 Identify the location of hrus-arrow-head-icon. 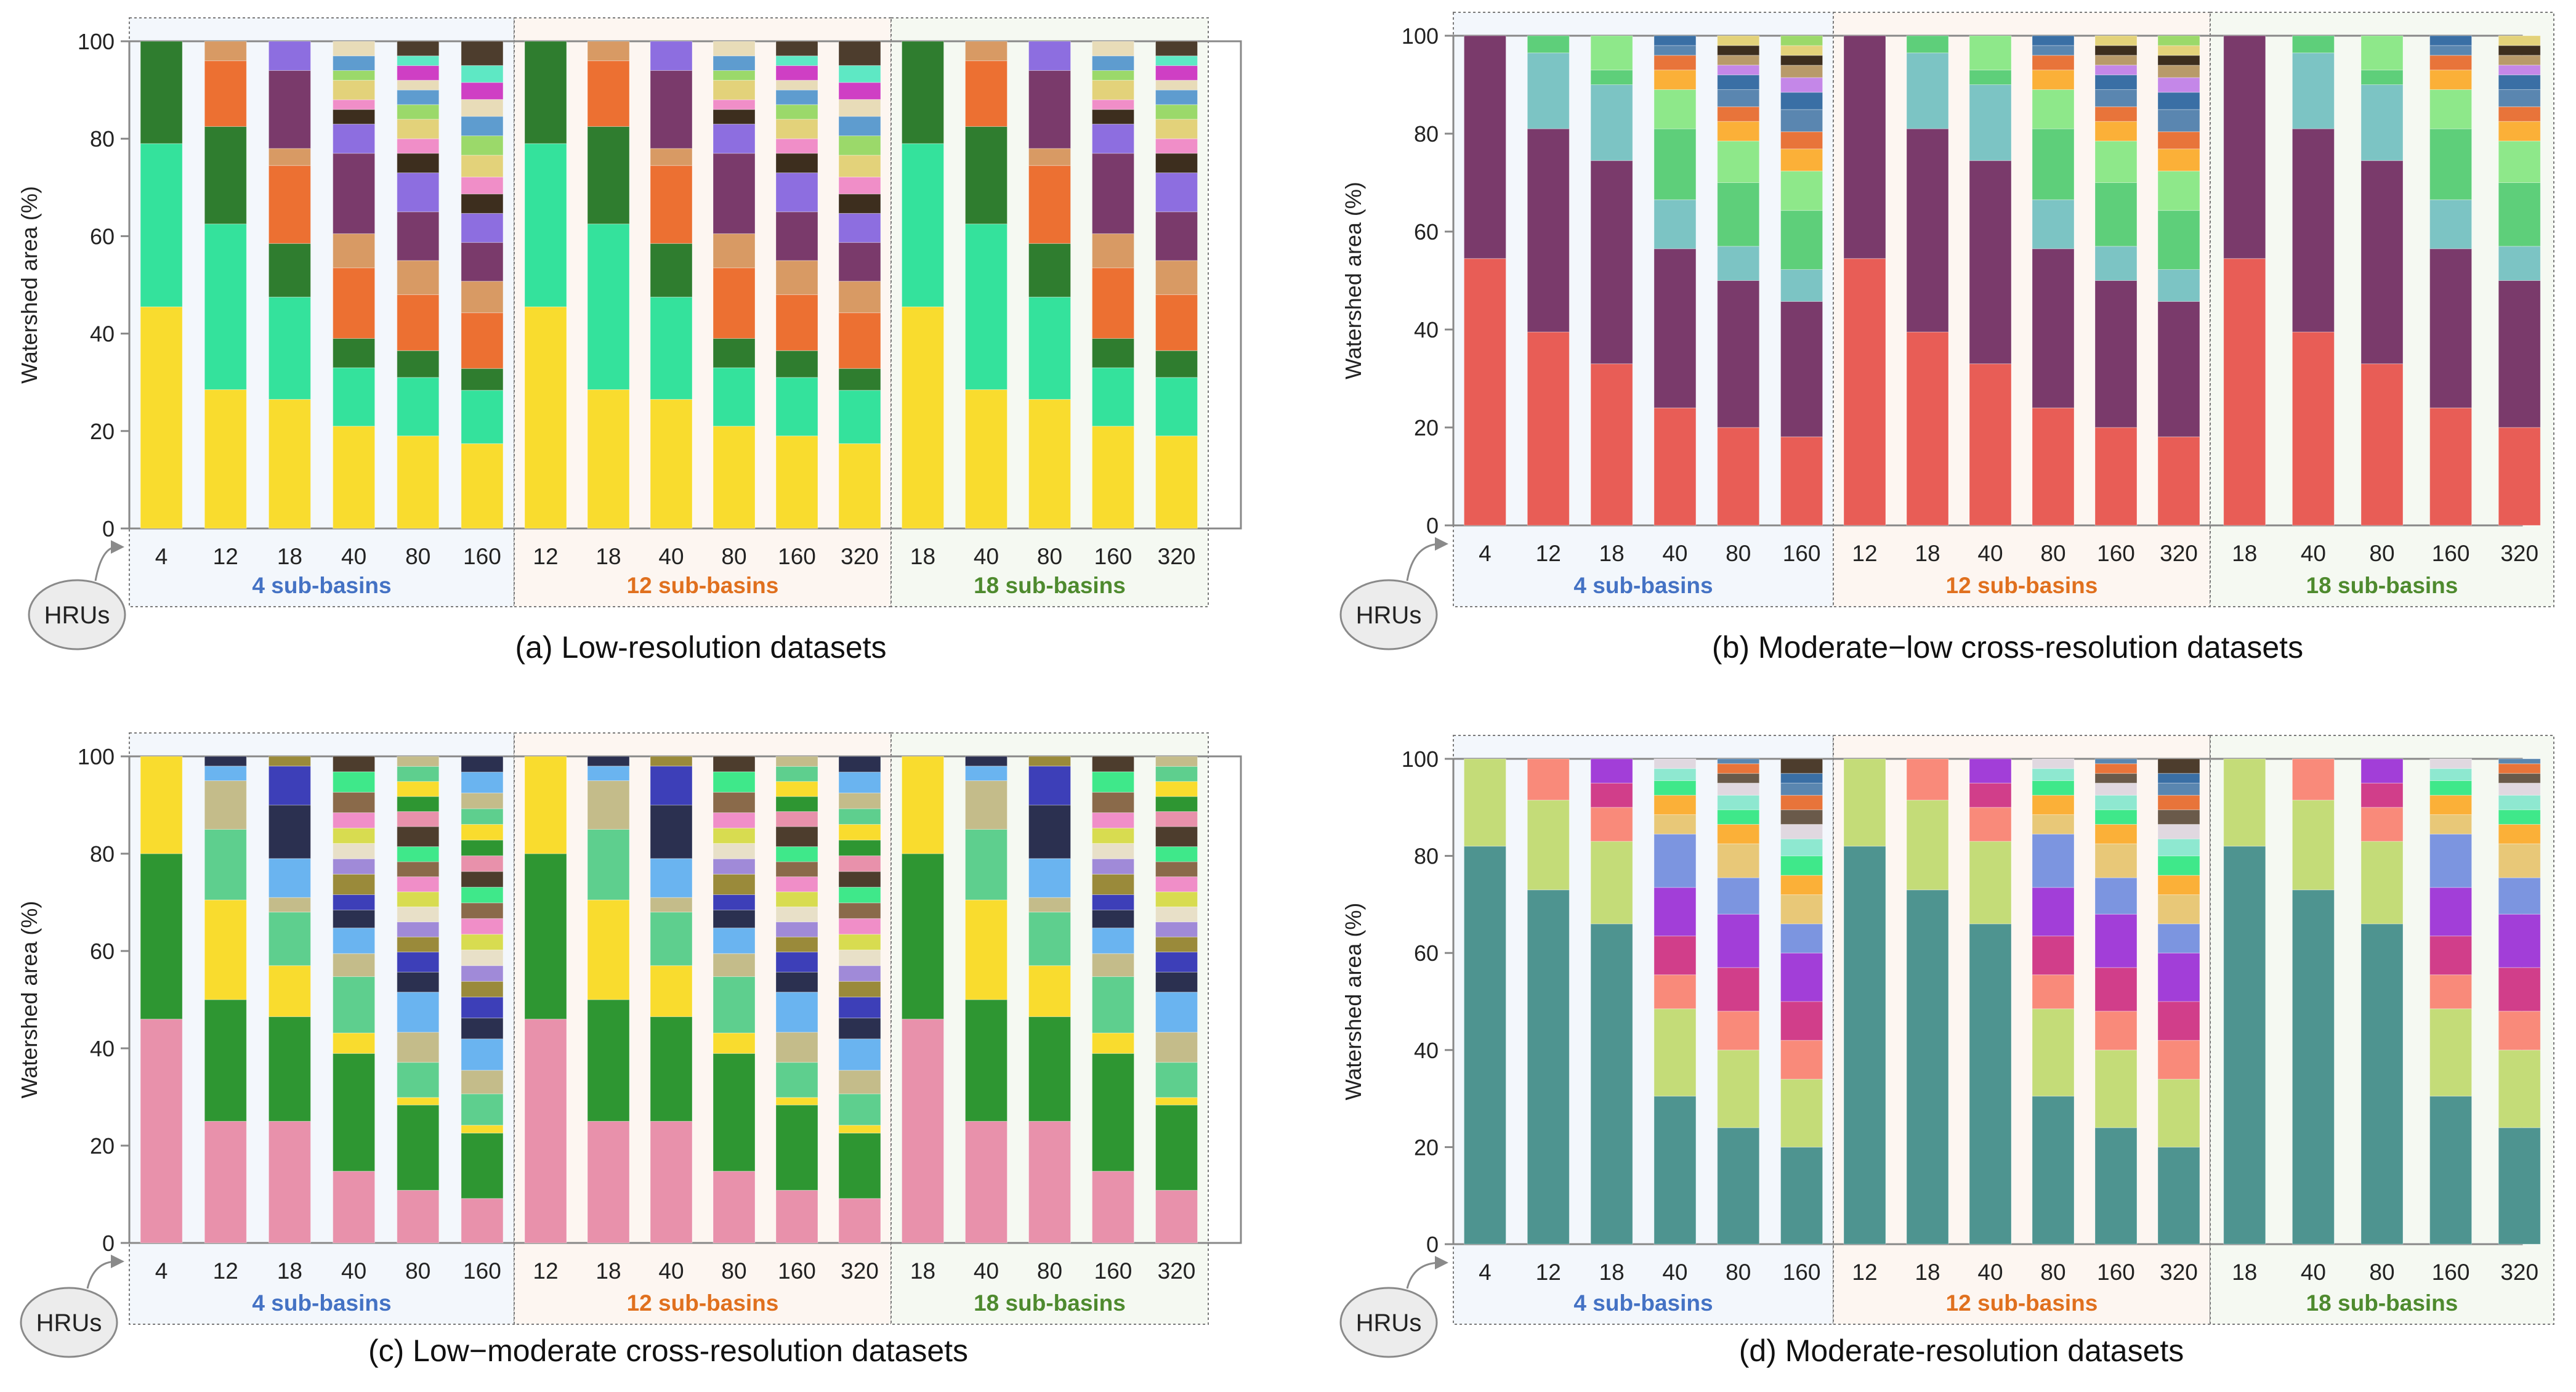
(117, 1261).